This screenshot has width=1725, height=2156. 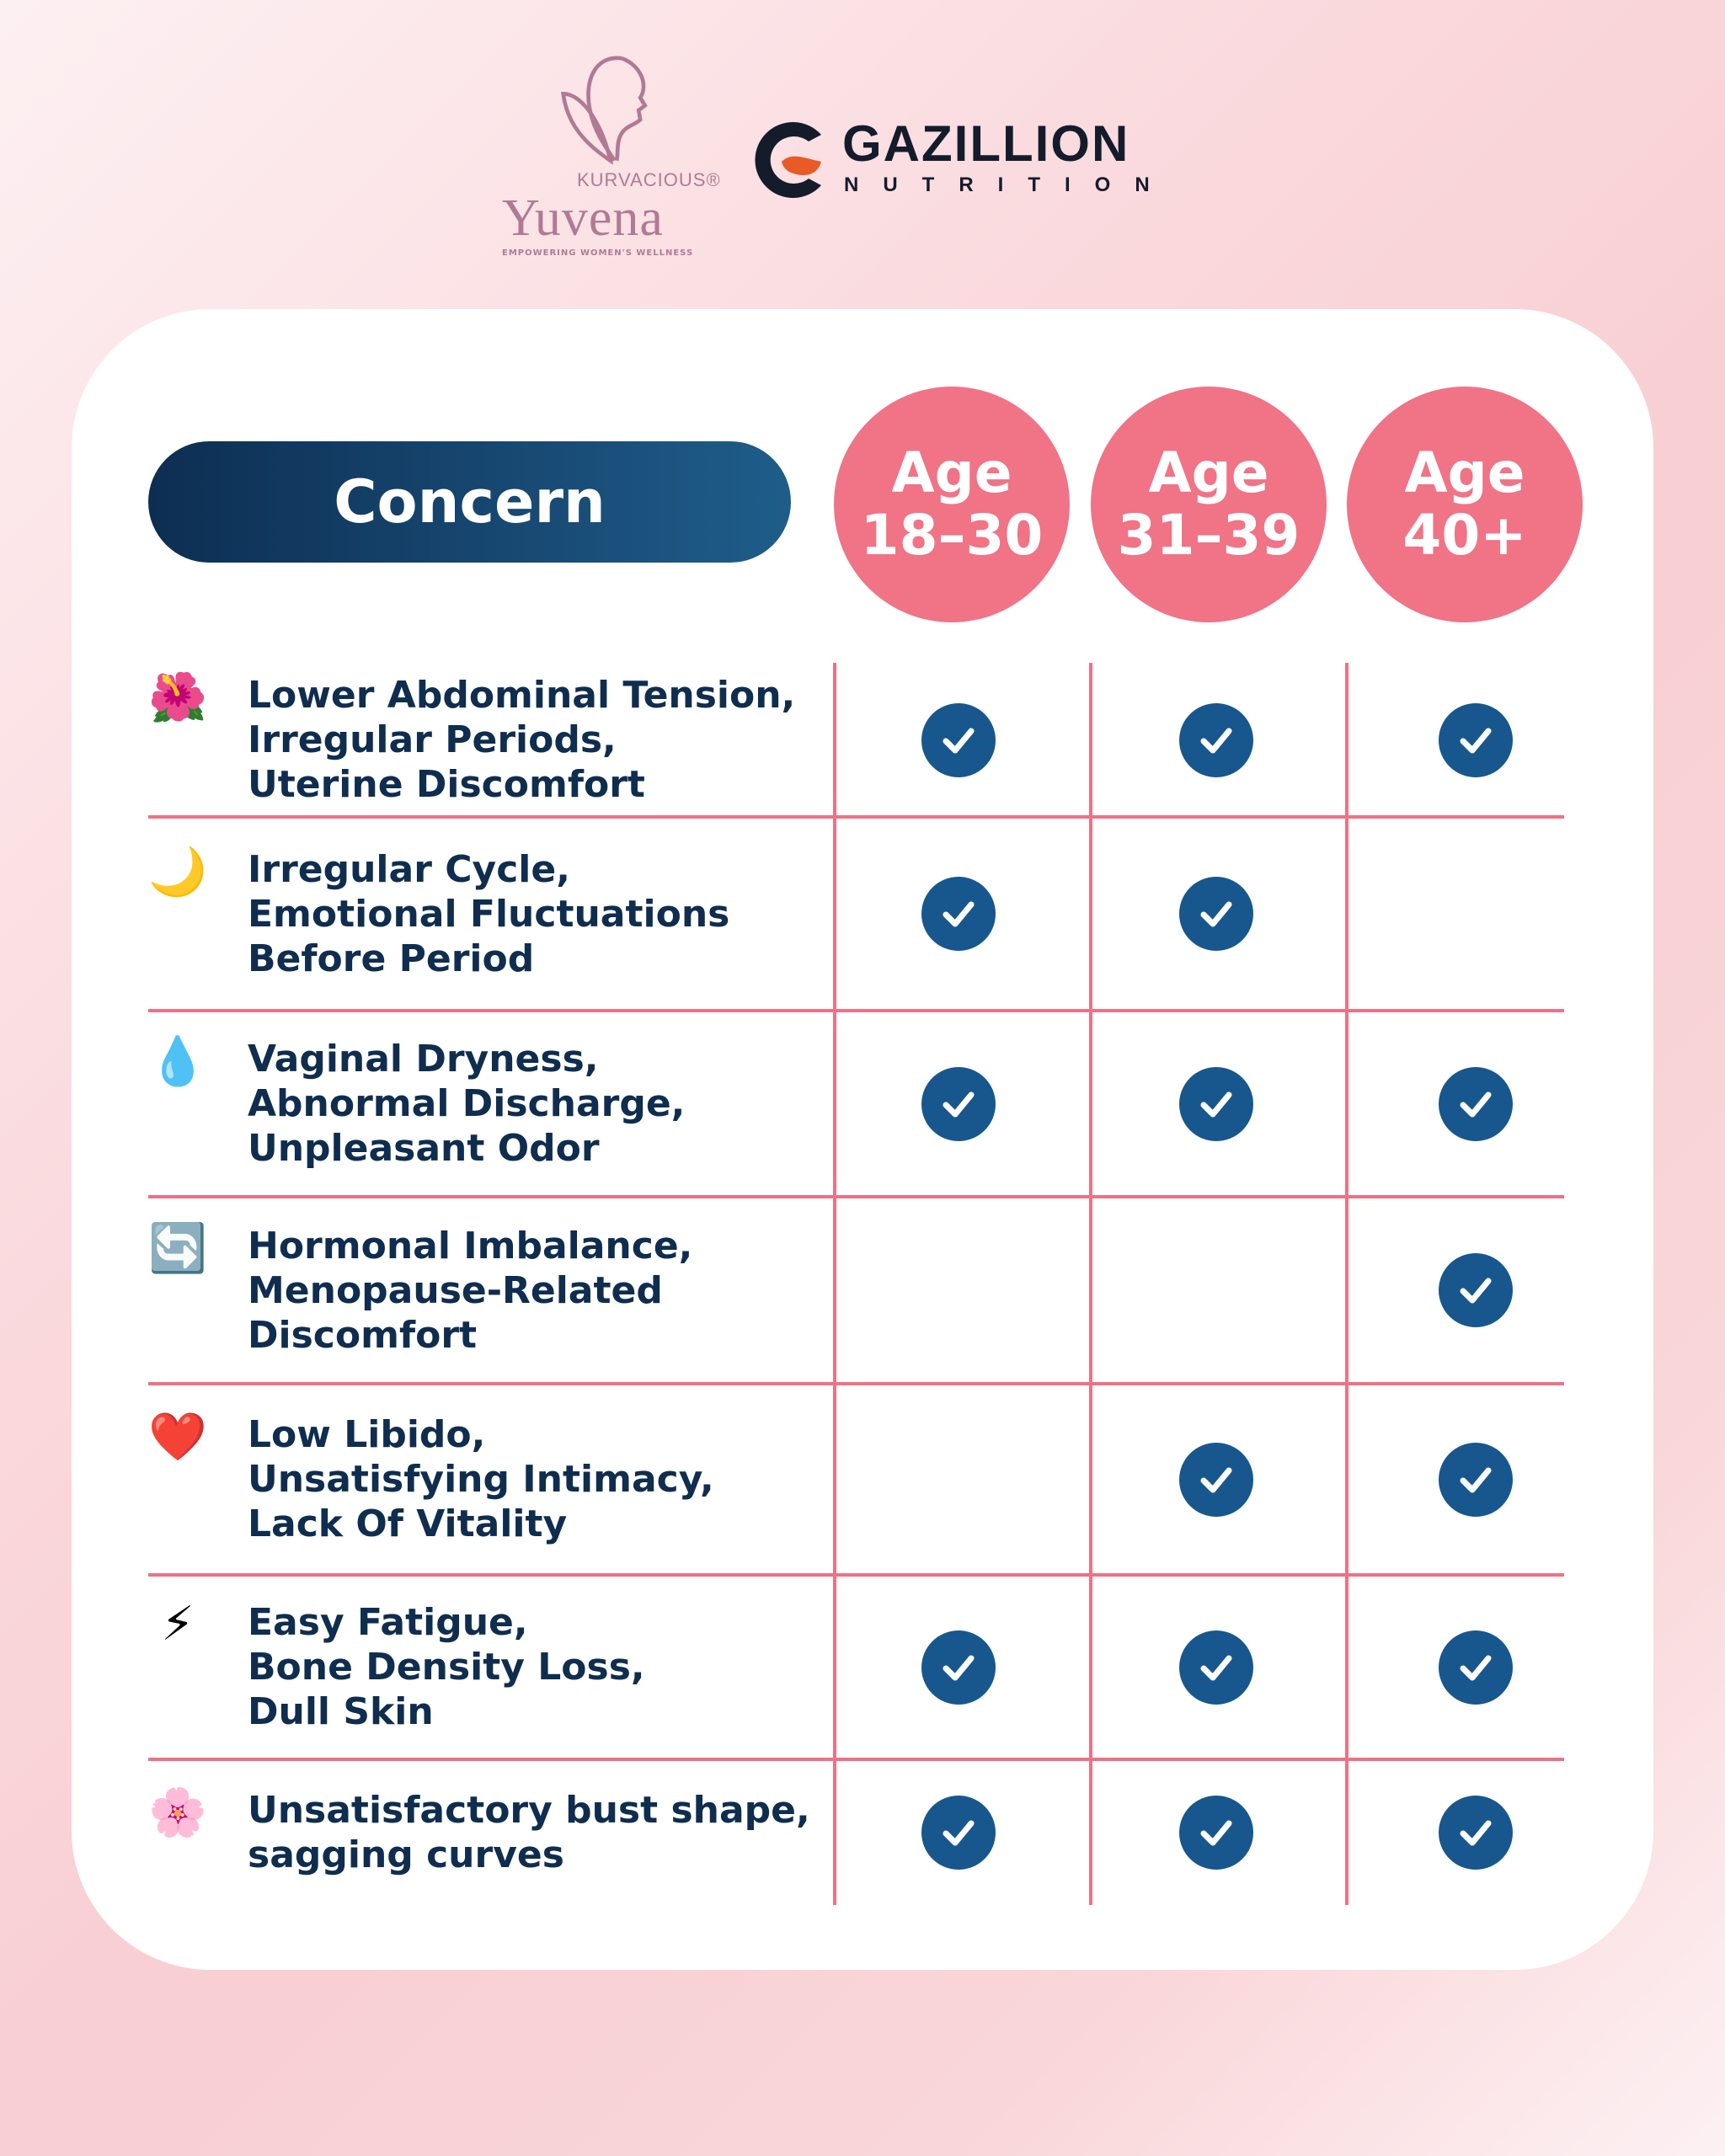 I want to click on yuvena-text: Yuvena, so click(x=583, y=218).